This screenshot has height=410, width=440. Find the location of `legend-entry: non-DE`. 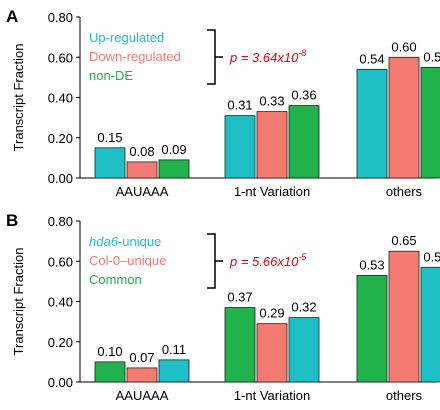

legend-entry: non-DE is located at coordinates (111, 75).